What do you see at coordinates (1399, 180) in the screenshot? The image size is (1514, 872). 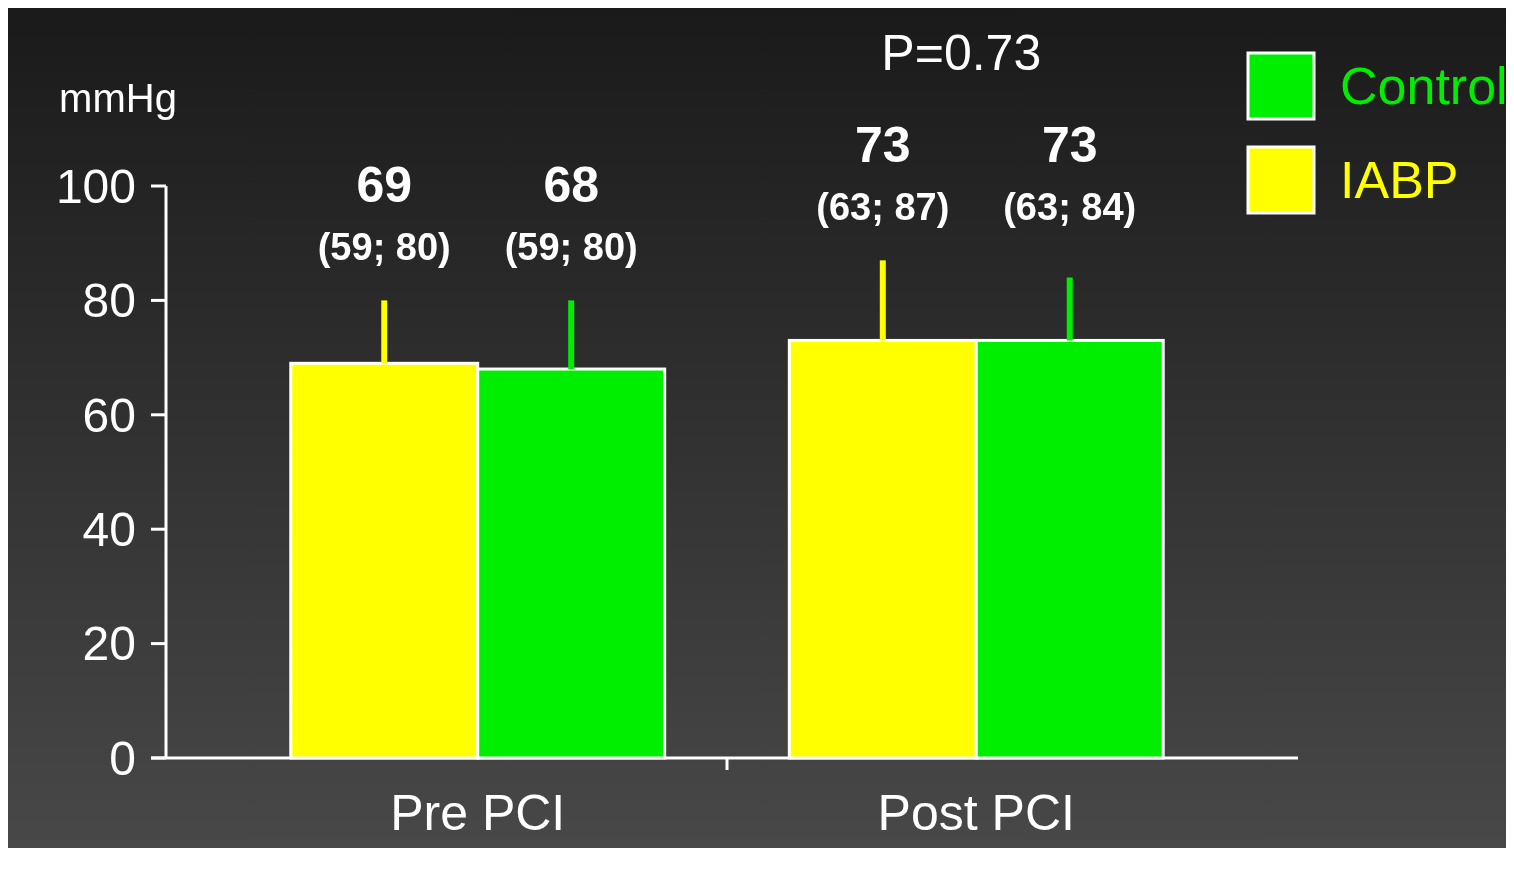 I see `legend-label: IABP` at bounding box center [1399, 180].